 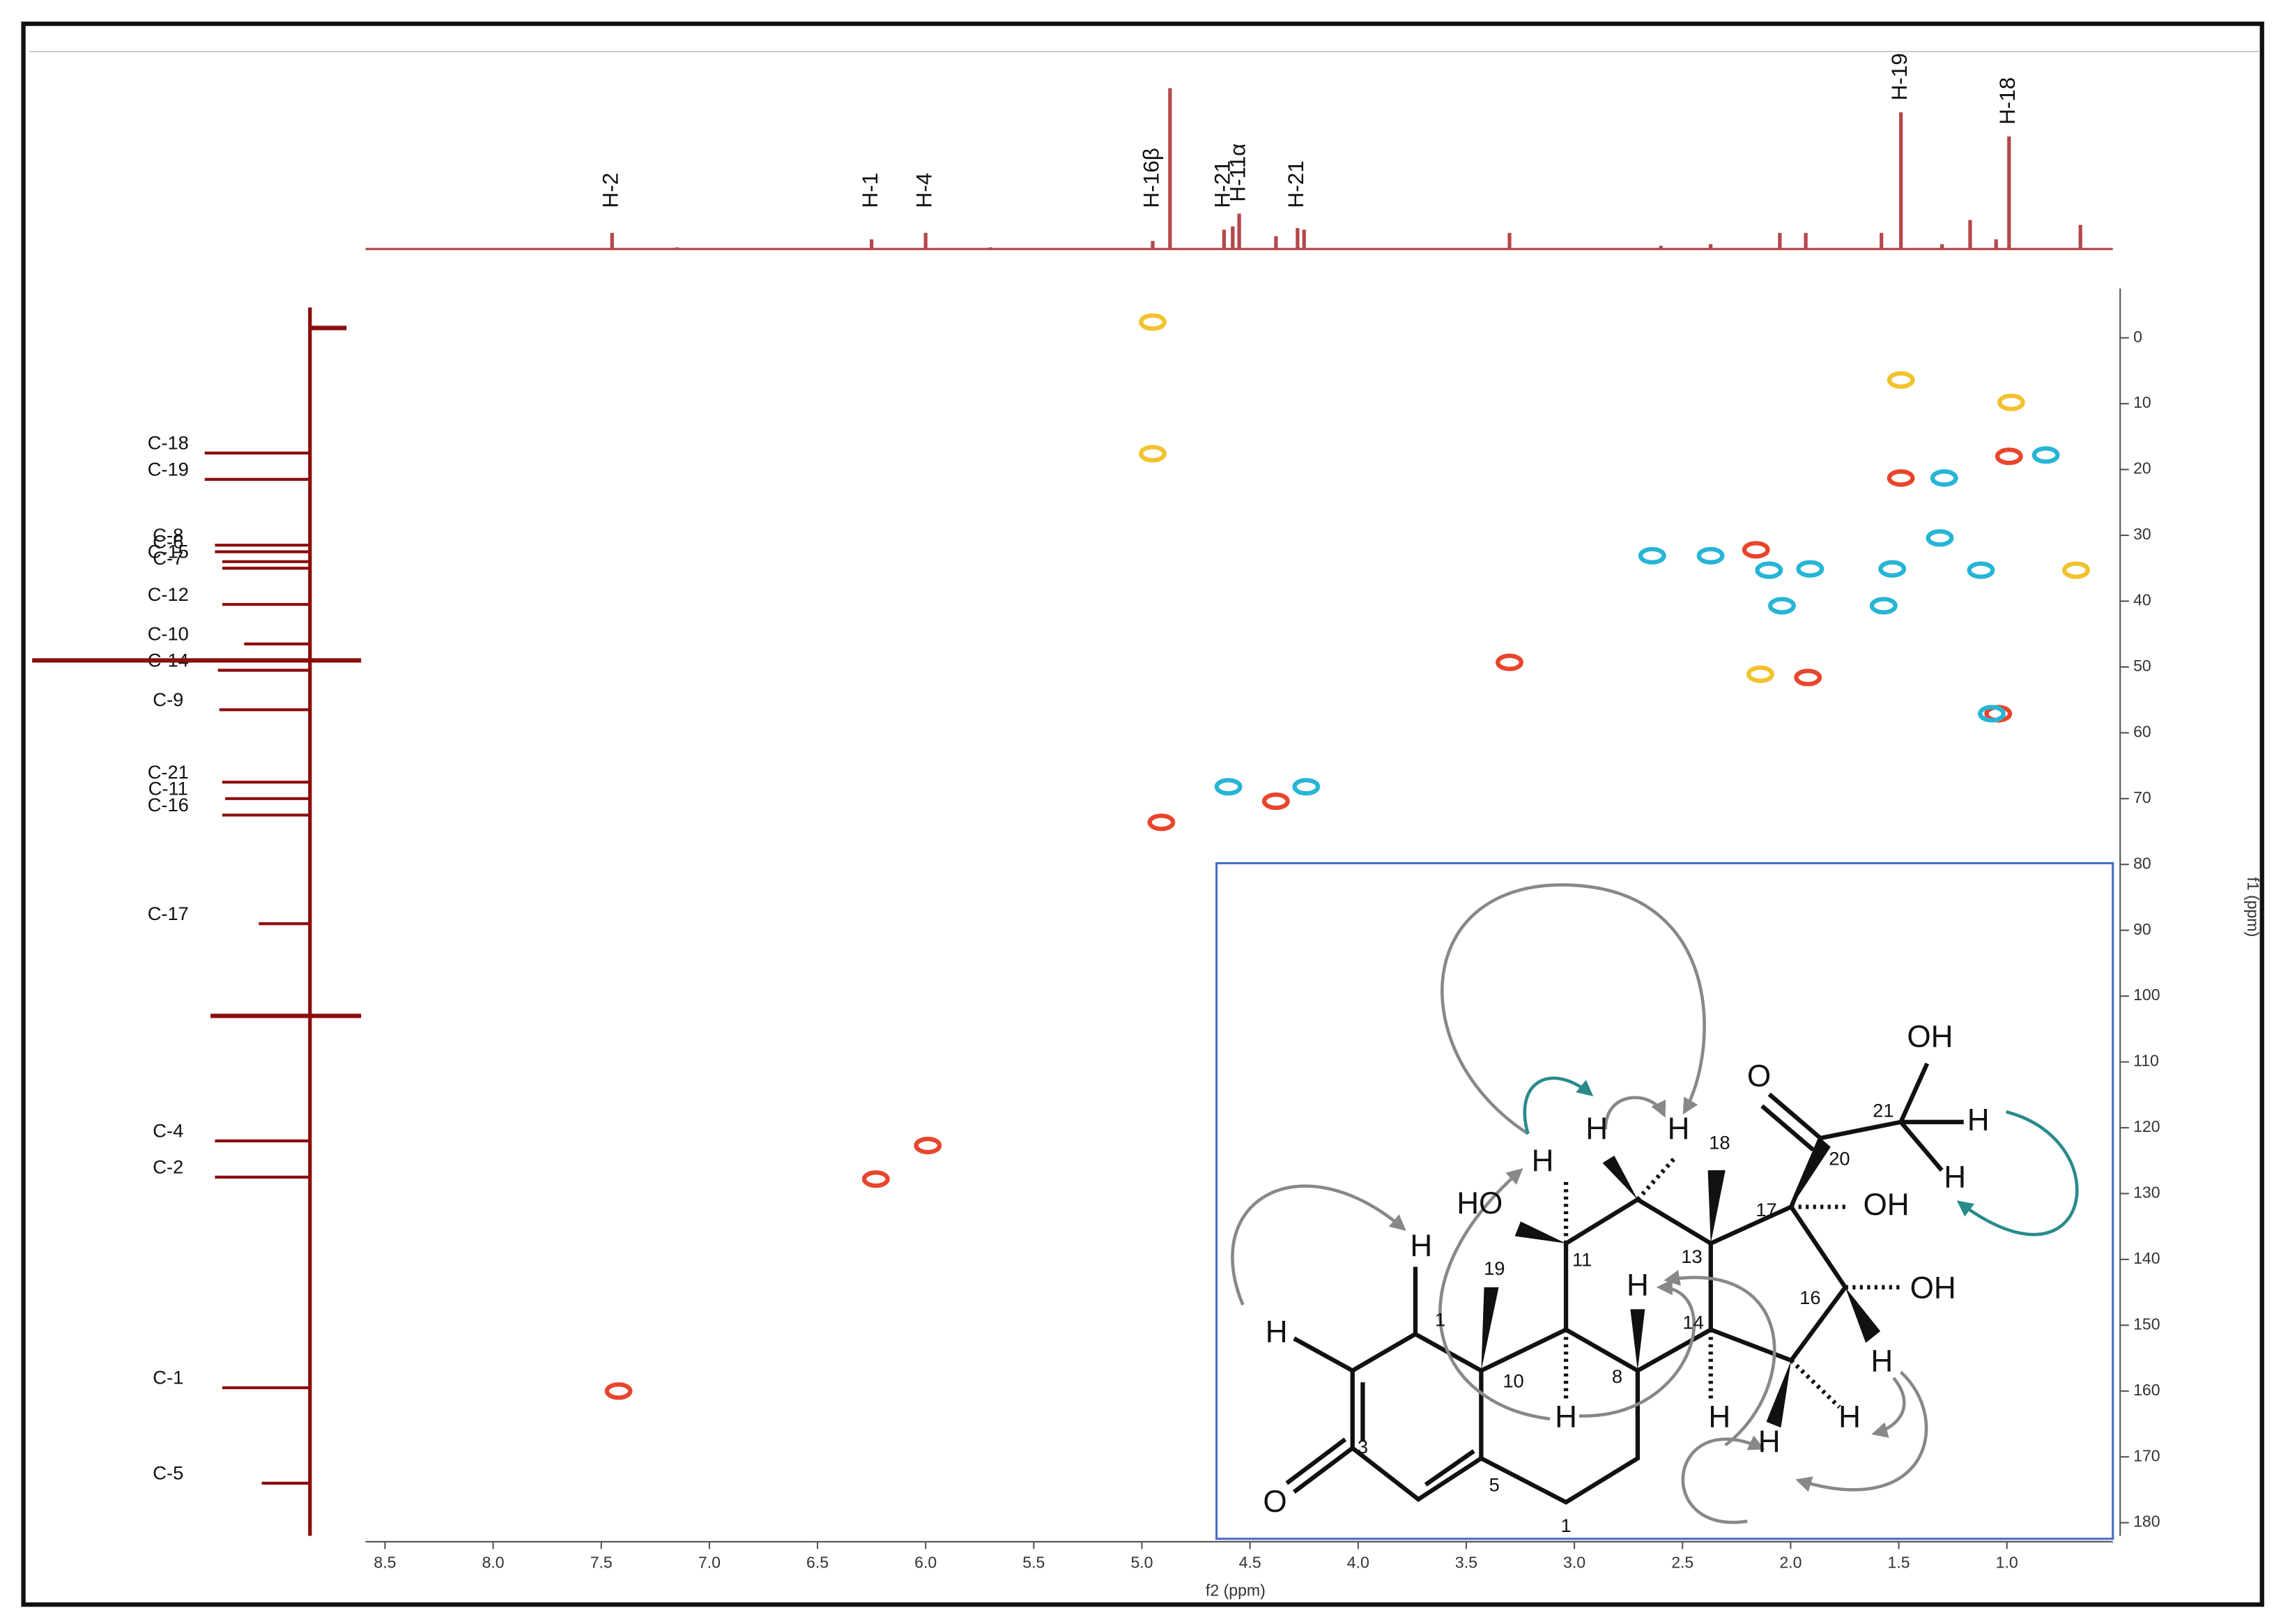 I want to click on y-tick-label: 30, so click(x=2142, y=534).